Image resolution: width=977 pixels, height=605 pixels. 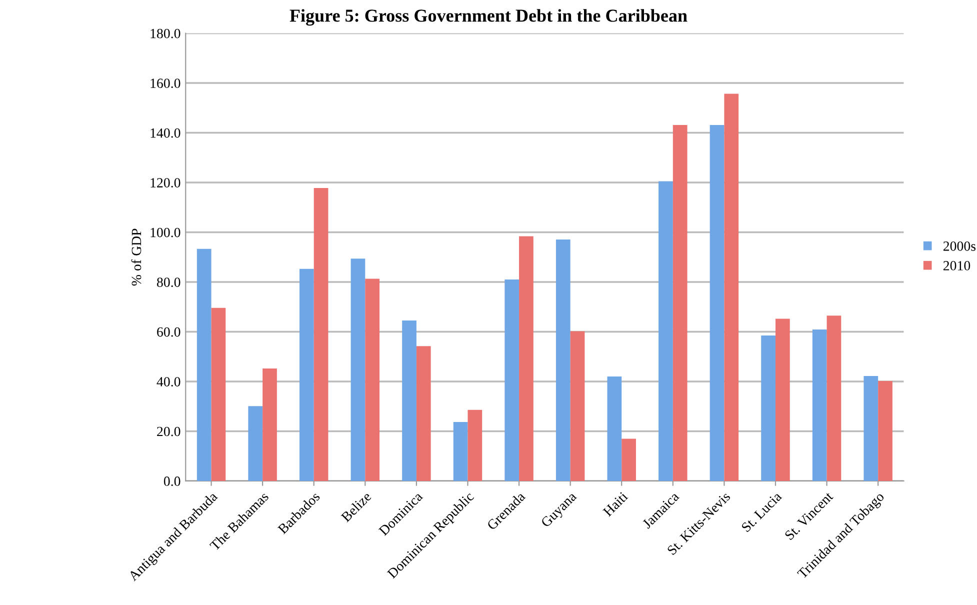 What do you see at coordinates (136, 257) in the screenshot?
I see `y-axis-title: % of GDP` at bounding box center [136, 257].